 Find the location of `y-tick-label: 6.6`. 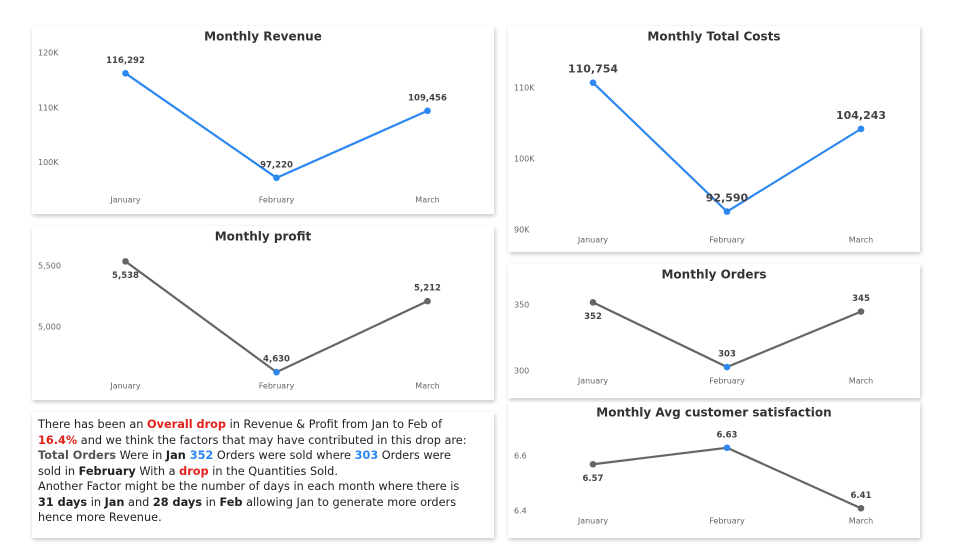

y-tick-label: 6.6 is located at coordinates (520, 456).